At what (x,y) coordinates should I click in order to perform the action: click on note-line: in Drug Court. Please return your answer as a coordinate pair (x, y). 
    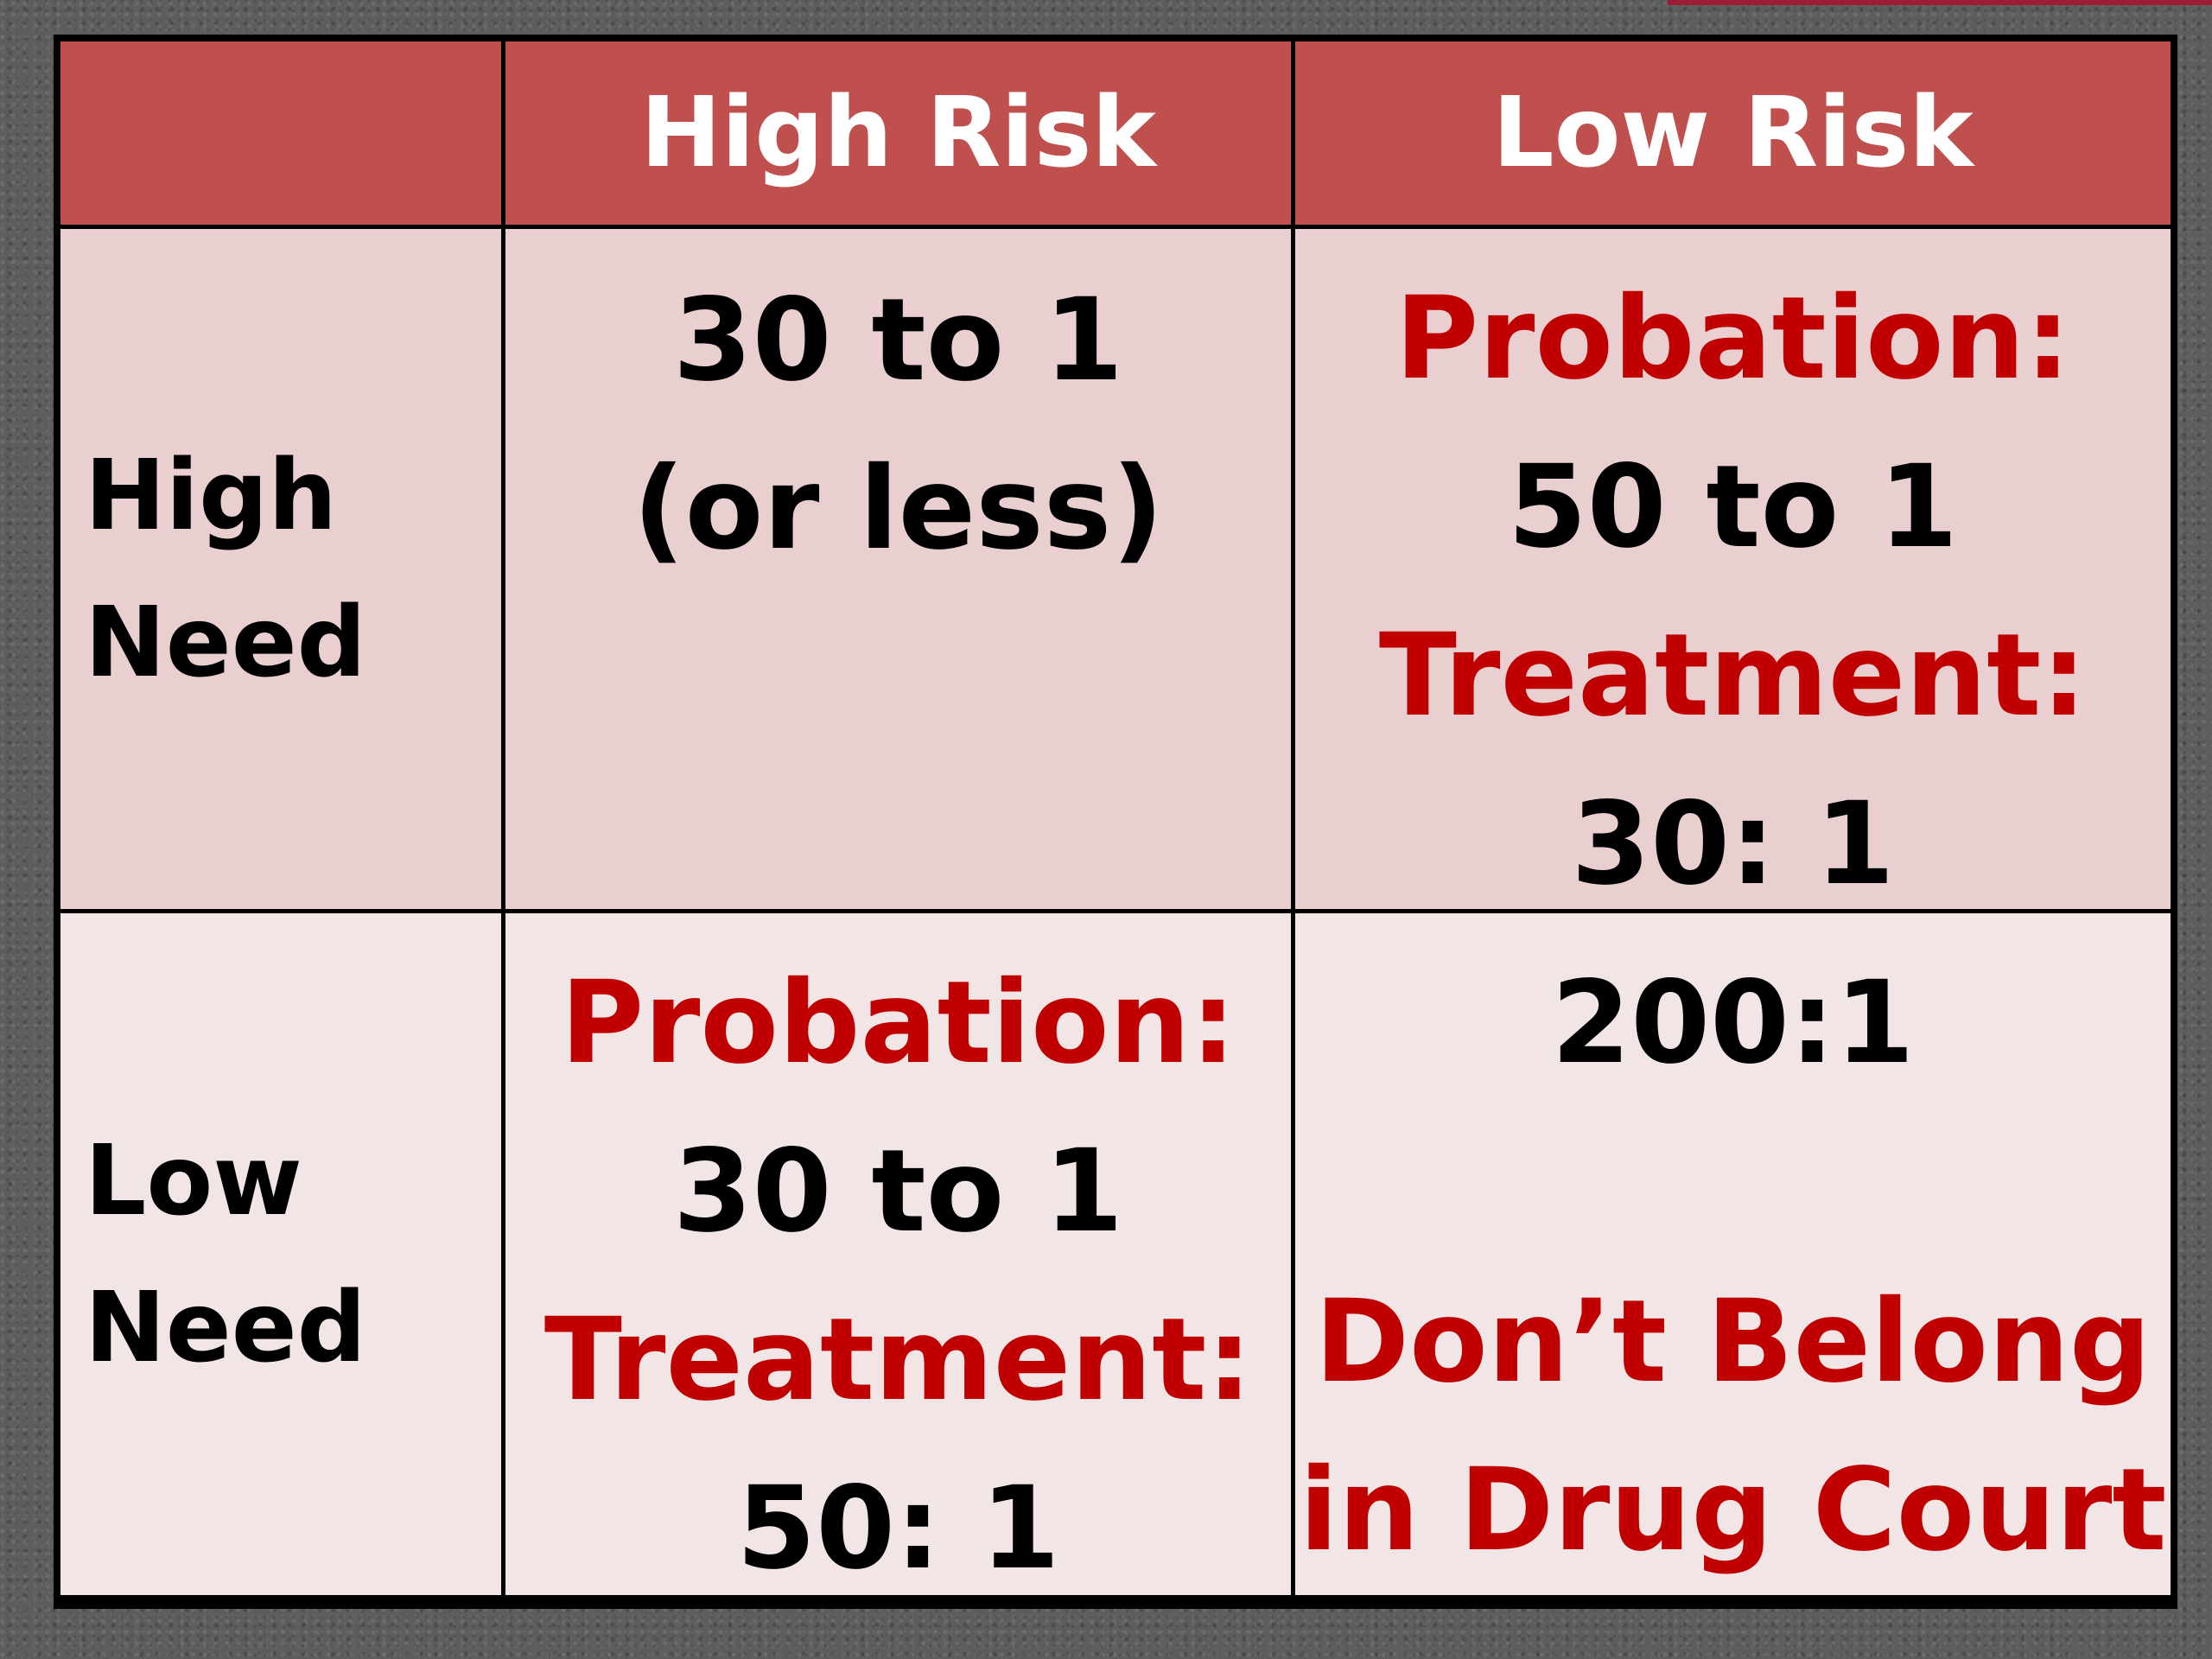
    Looking at the image, I should click on (1733, 1510).